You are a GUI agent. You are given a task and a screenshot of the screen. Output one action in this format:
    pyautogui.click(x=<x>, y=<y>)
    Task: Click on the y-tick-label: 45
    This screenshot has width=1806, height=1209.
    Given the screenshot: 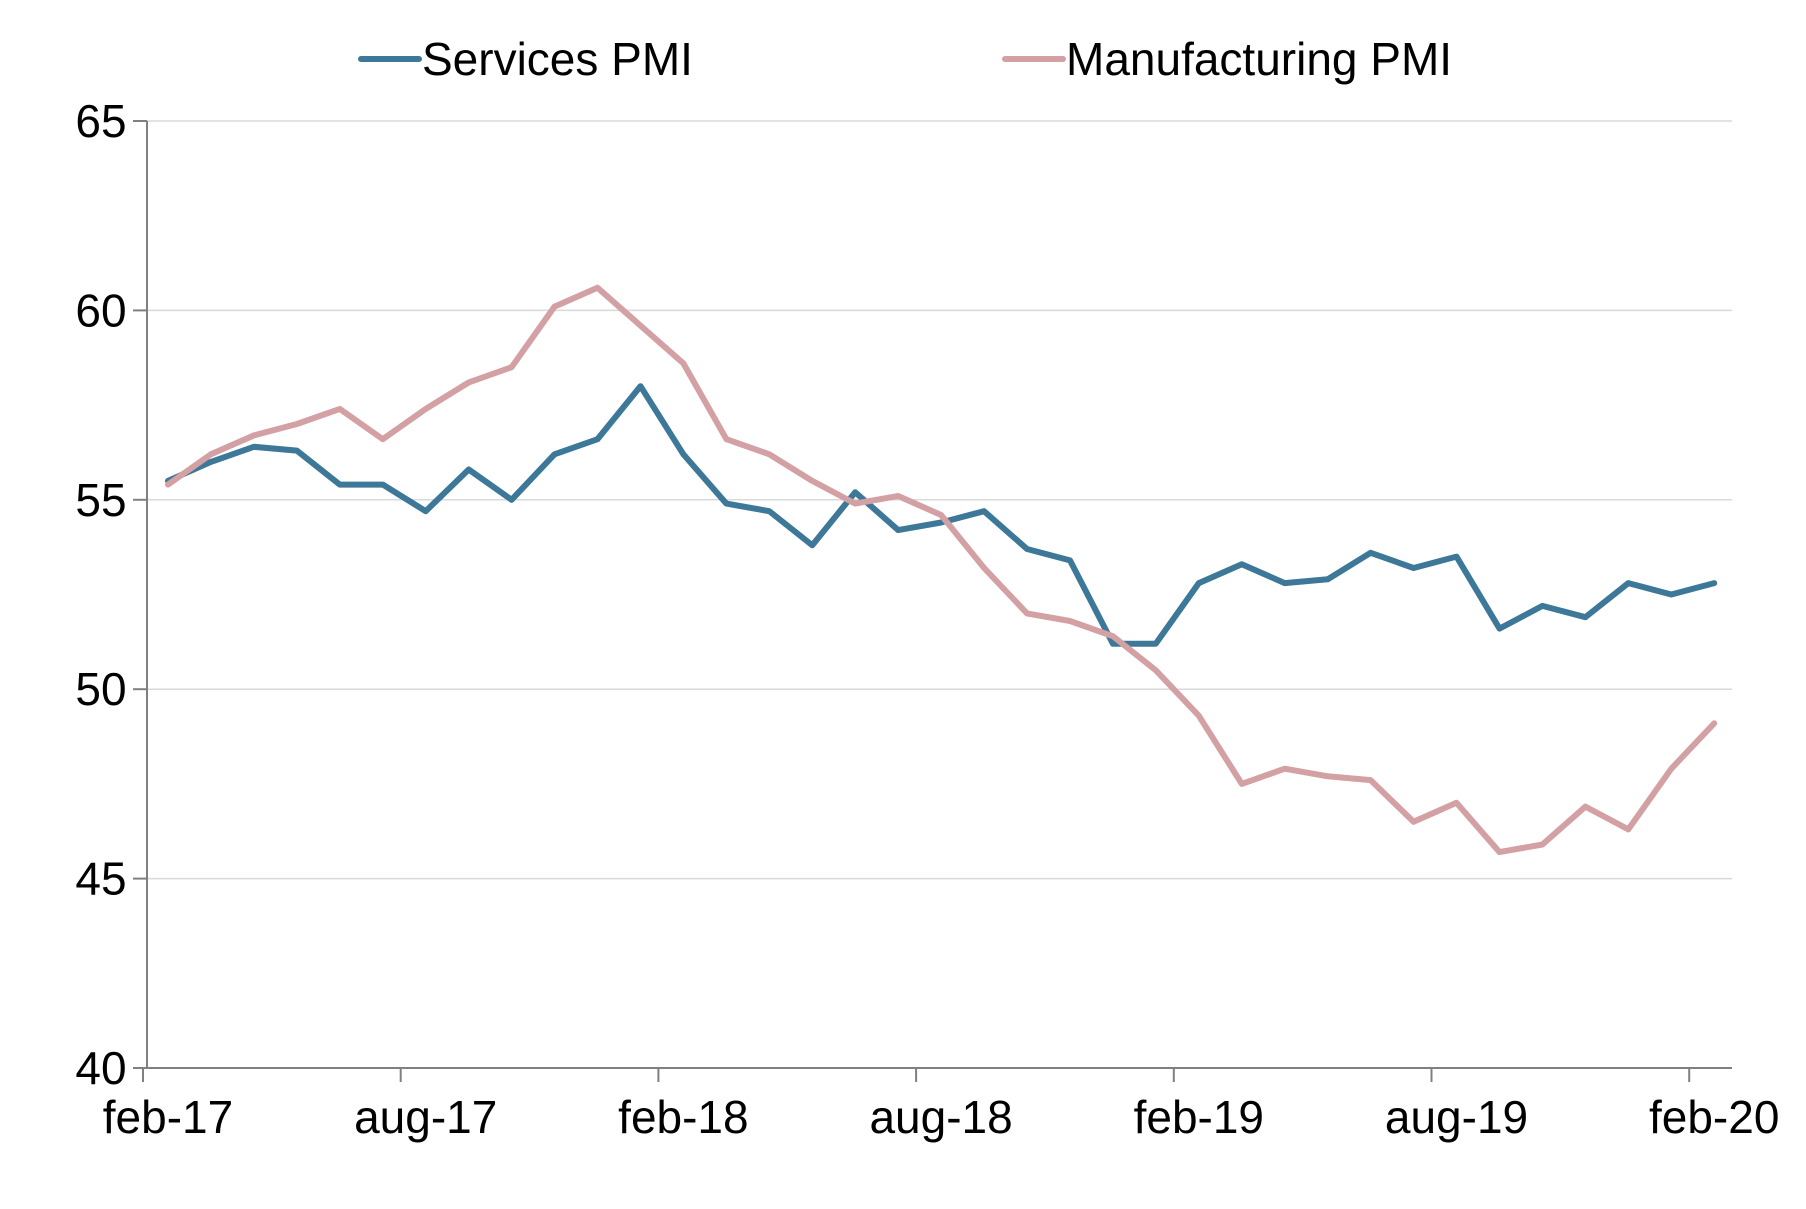 What is the action you would take?
    pyautogui.click(x=100, y=879)
    